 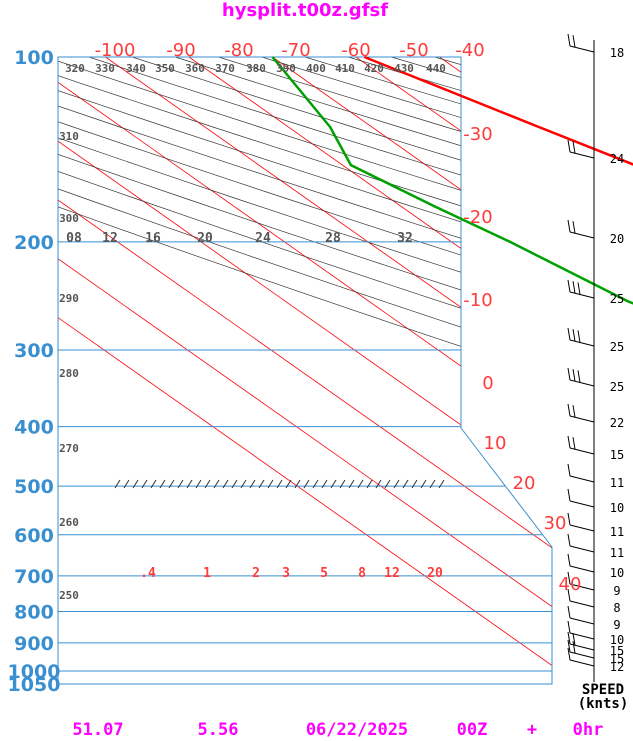 What do you see at coordinates (477, 134) in the screenshot?
I see `isotherm-label: -30` at bounding box center [477, 134].